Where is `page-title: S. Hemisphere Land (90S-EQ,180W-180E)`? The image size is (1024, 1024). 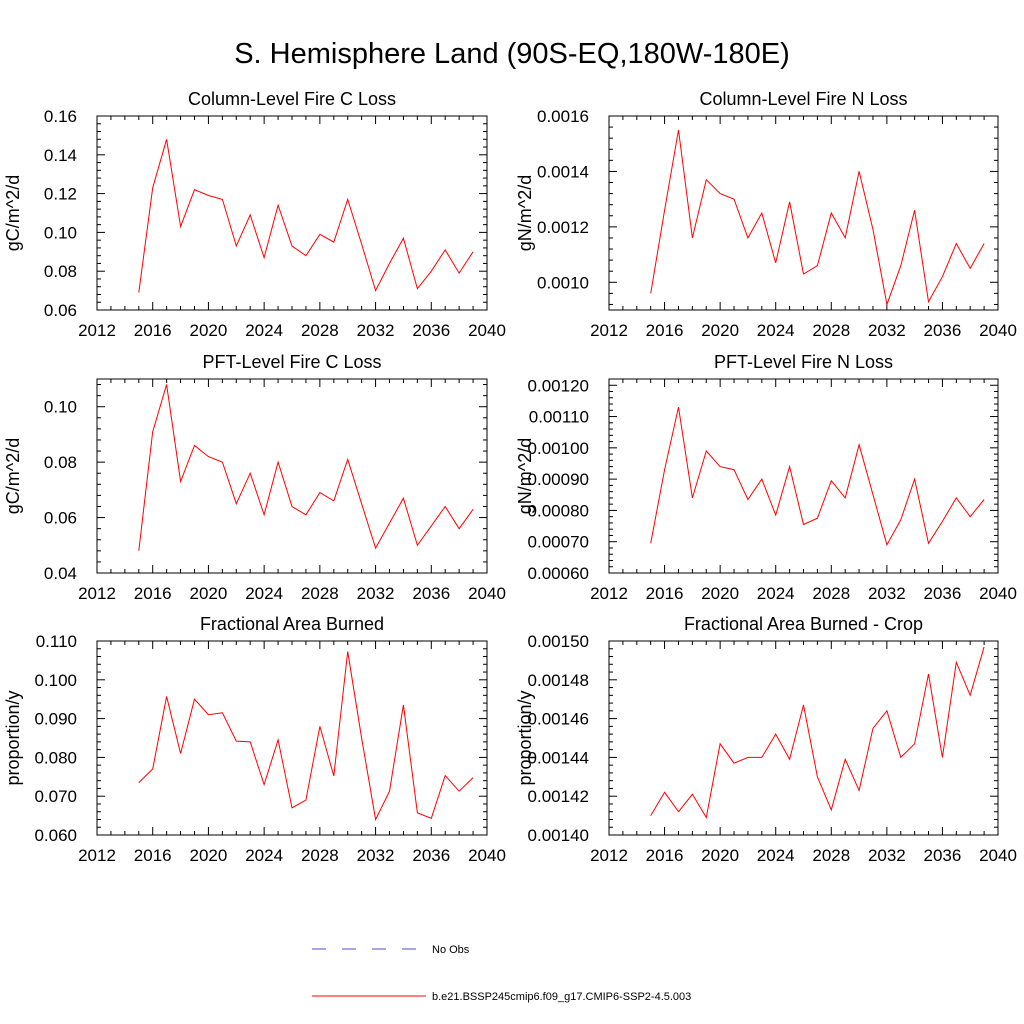
page-title: S. Hemisphere Land (90S-EQ,180W-180E) is located at coordinates (512, 54).